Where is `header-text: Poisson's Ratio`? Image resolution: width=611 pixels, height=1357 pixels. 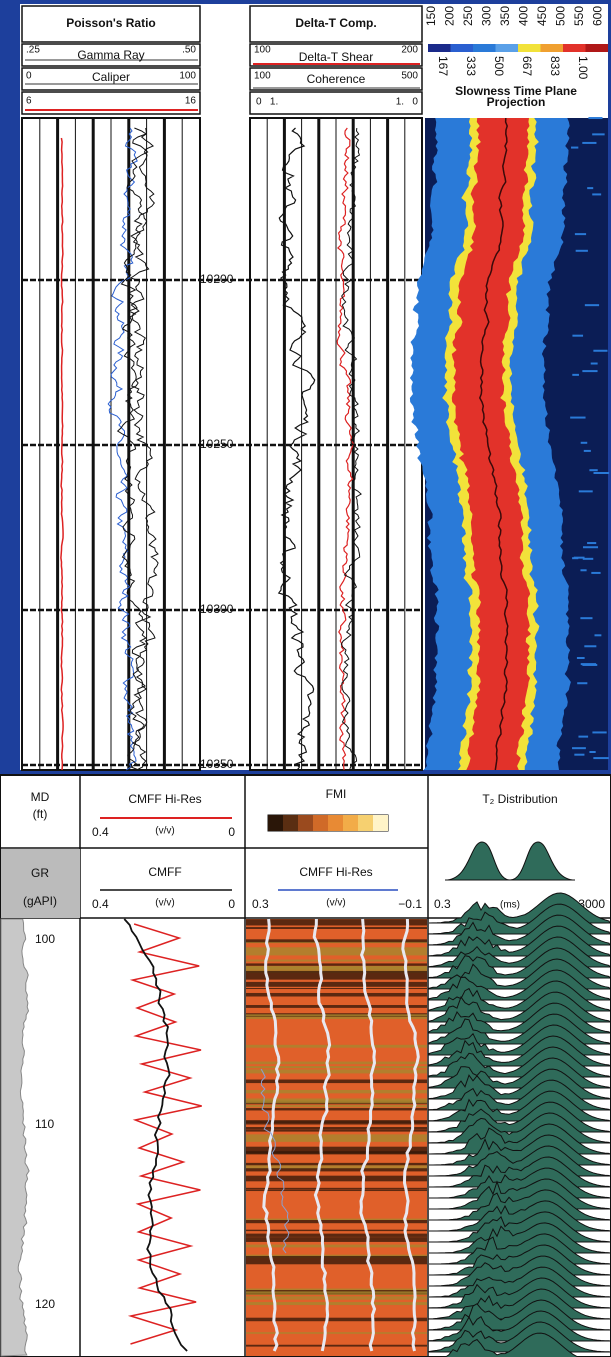 header-text: Poisson's Ratio is located at coordinates (111, 23).